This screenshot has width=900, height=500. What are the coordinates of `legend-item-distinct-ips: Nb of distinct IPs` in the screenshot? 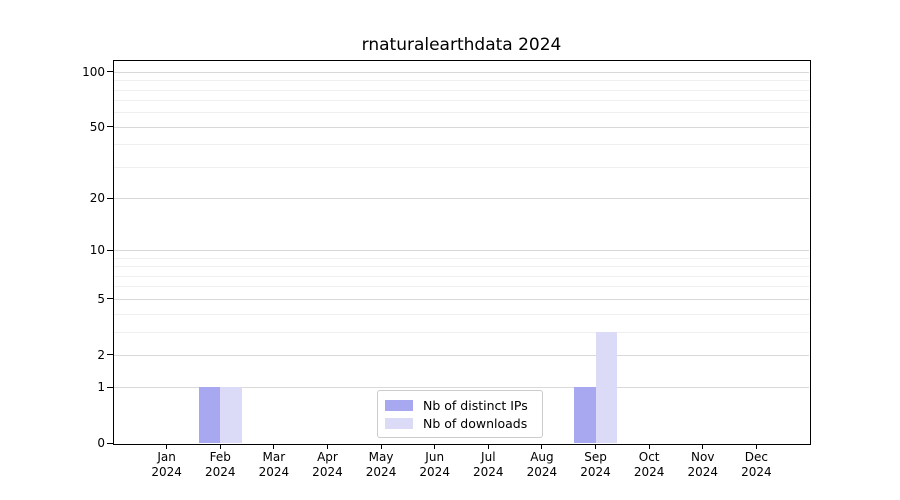 It's located at (459, 405).